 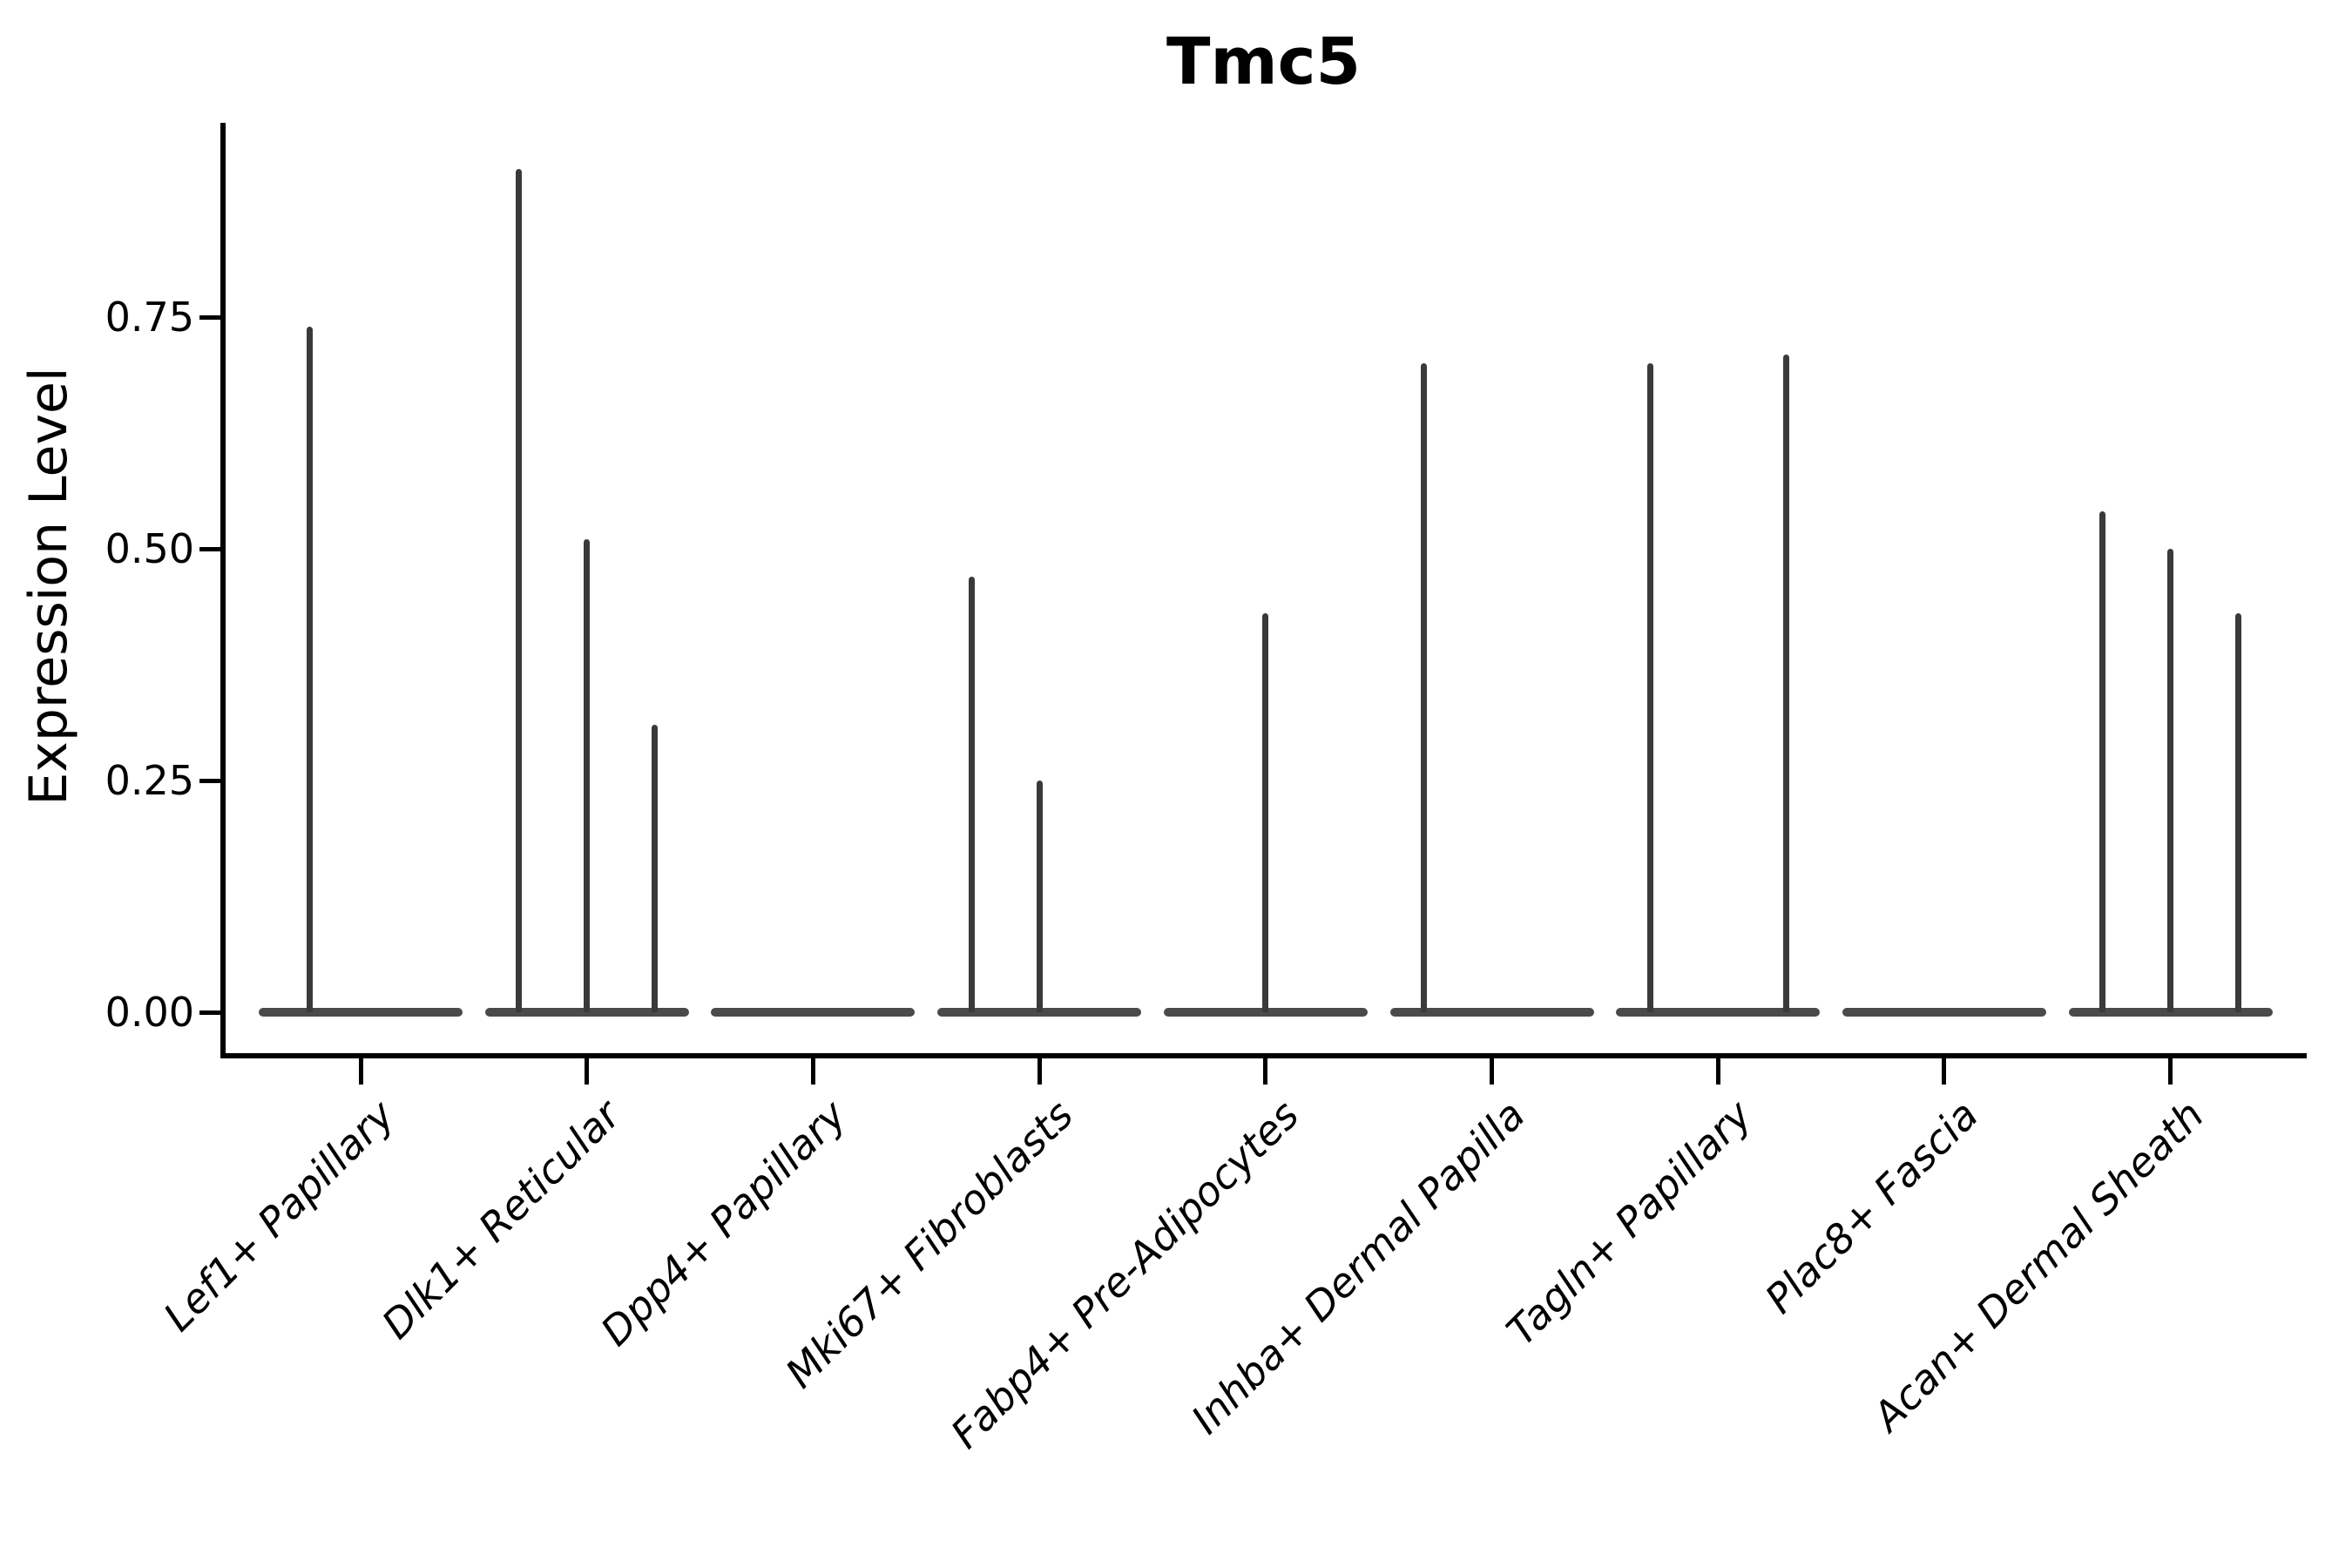 I want to click on y-axis-line, so click(x=223, y=590).